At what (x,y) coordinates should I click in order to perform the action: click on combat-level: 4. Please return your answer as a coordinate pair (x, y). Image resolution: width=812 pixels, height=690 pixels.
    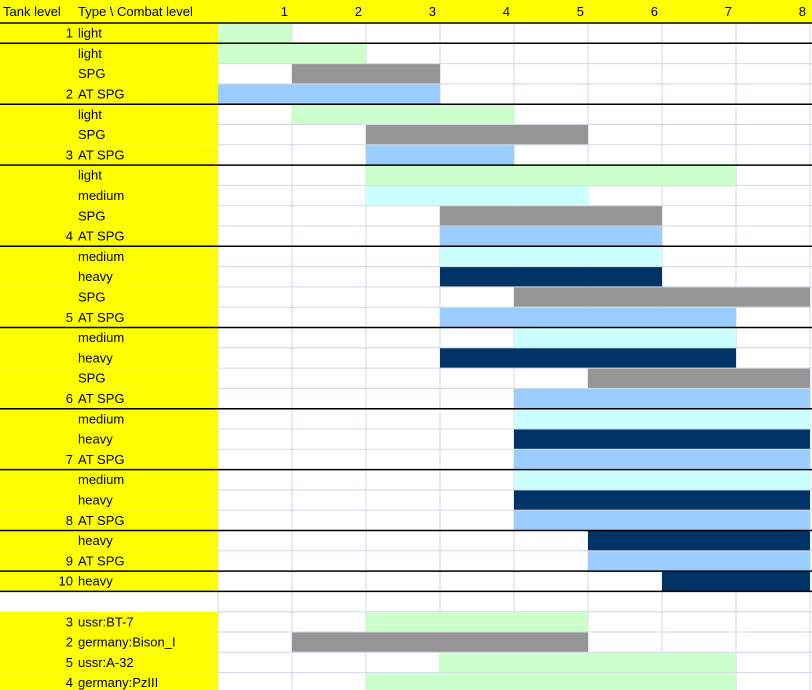
    Looking at the image, I should click on (506, 11).